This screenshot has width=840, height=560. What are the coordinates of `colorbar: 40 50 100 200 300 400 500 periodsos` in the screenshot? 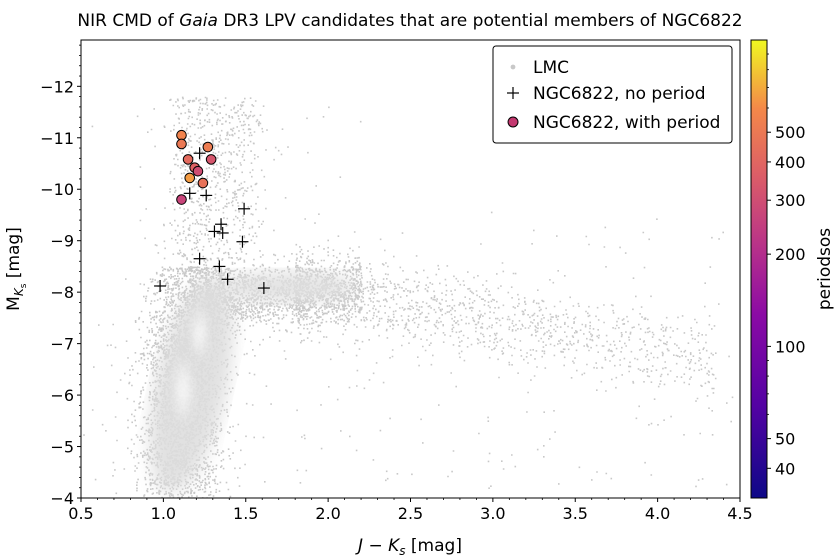 It's located at (792, 269).